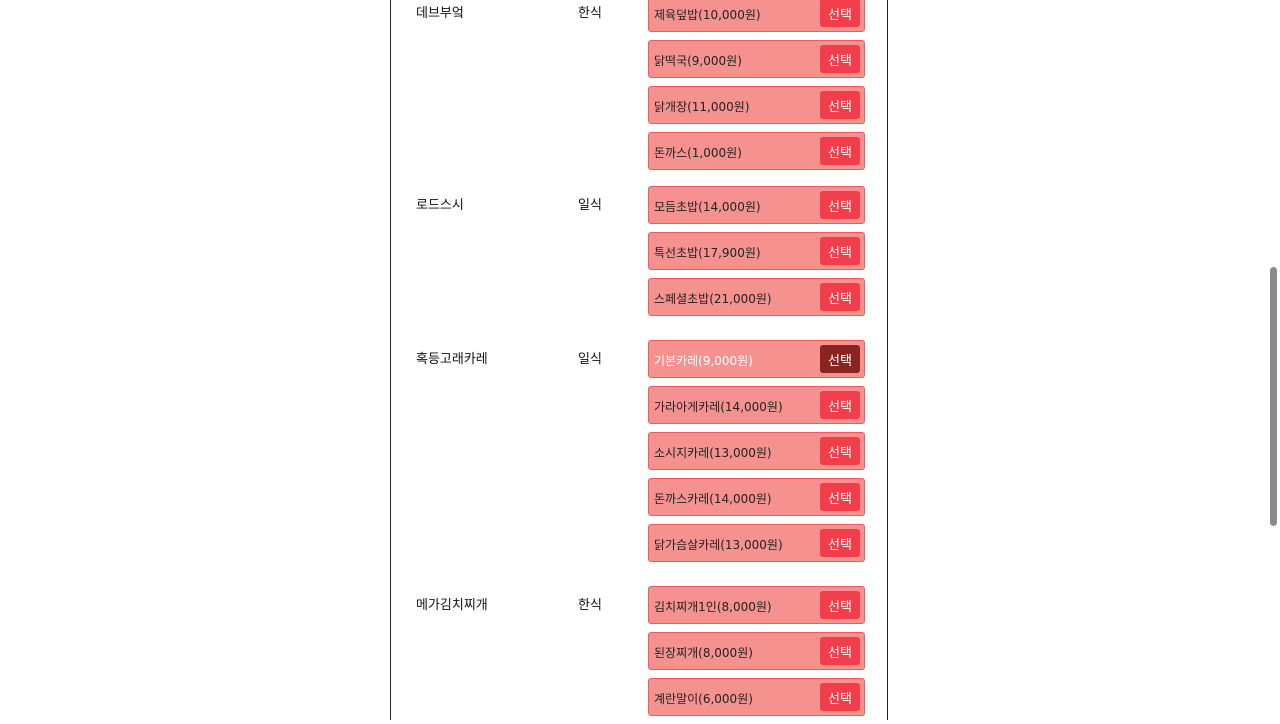  Describe the element at coordinates (452, 605) in the screenshot. I see `restaurant-name: 메가김치찌개` at that location.